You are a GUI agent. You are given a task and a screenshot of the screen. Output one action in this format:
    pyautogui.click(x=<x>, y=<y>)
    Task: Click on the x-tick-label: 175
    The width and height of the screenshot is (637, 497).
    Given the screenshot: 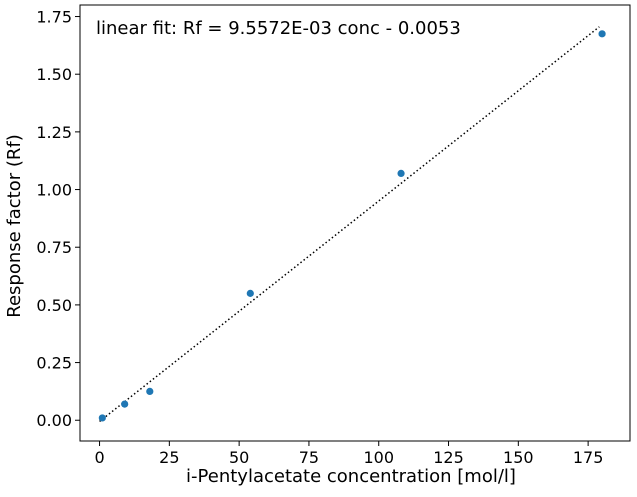 What is the action you would take?
    pyautogui.click(x=588, y=457)
    